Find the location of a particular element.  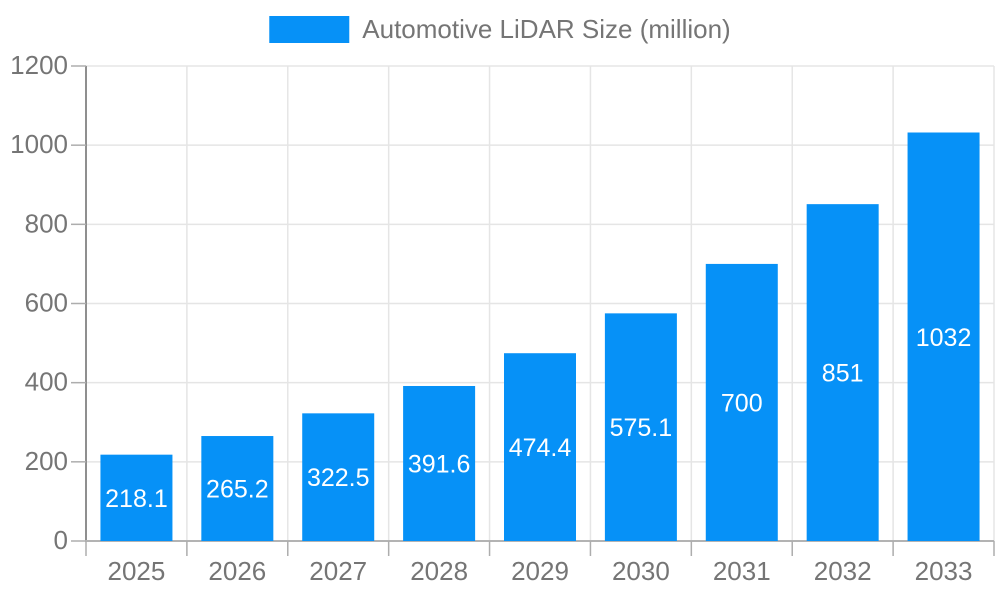

bar-2029 is located at coordinates (540, 447).